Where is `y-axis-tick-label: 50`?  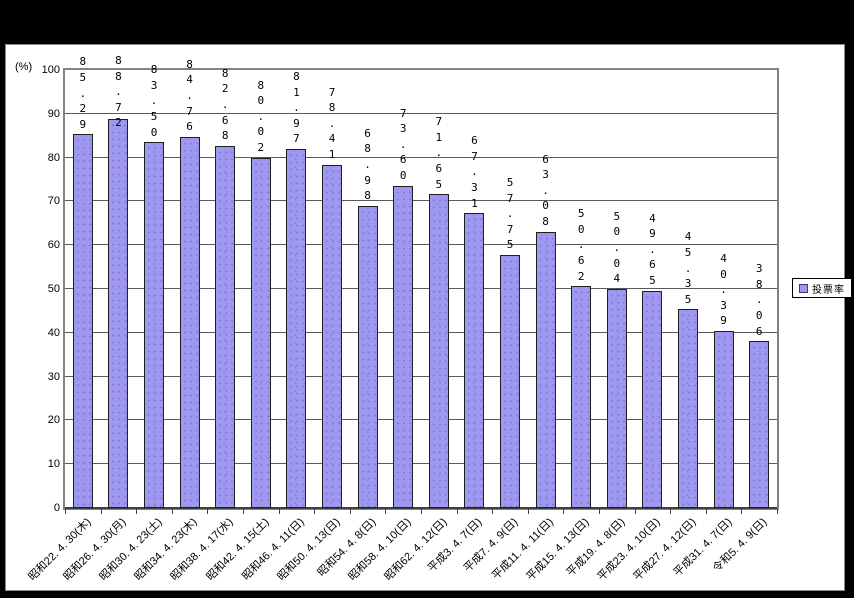 y-axis-tick-label: 50 is located at coordinates (53, 289).